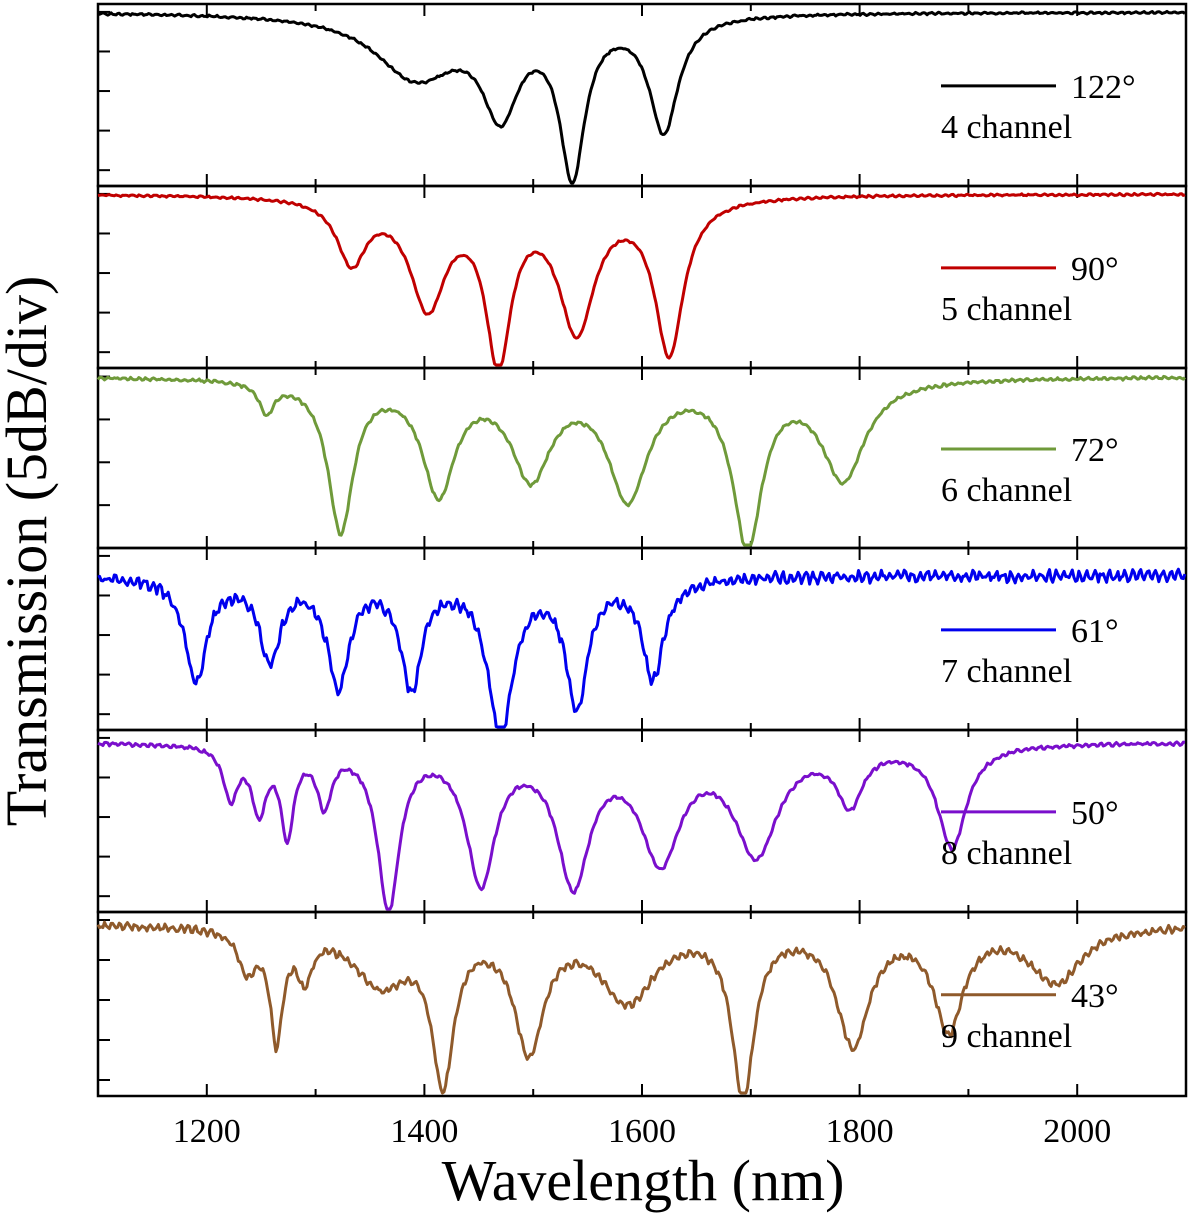 The width and height of the screenshot is (1189, 1216). I want to click on series-line-72°, so click(641, 460).